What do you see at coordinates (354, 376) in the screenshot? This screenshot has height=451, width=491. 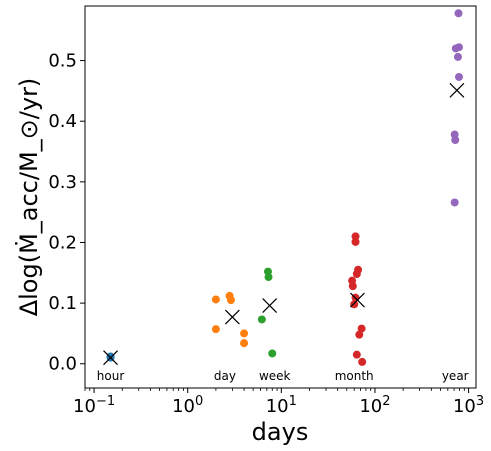 I see `annotation-label: month` at bounding box center [354, 376].